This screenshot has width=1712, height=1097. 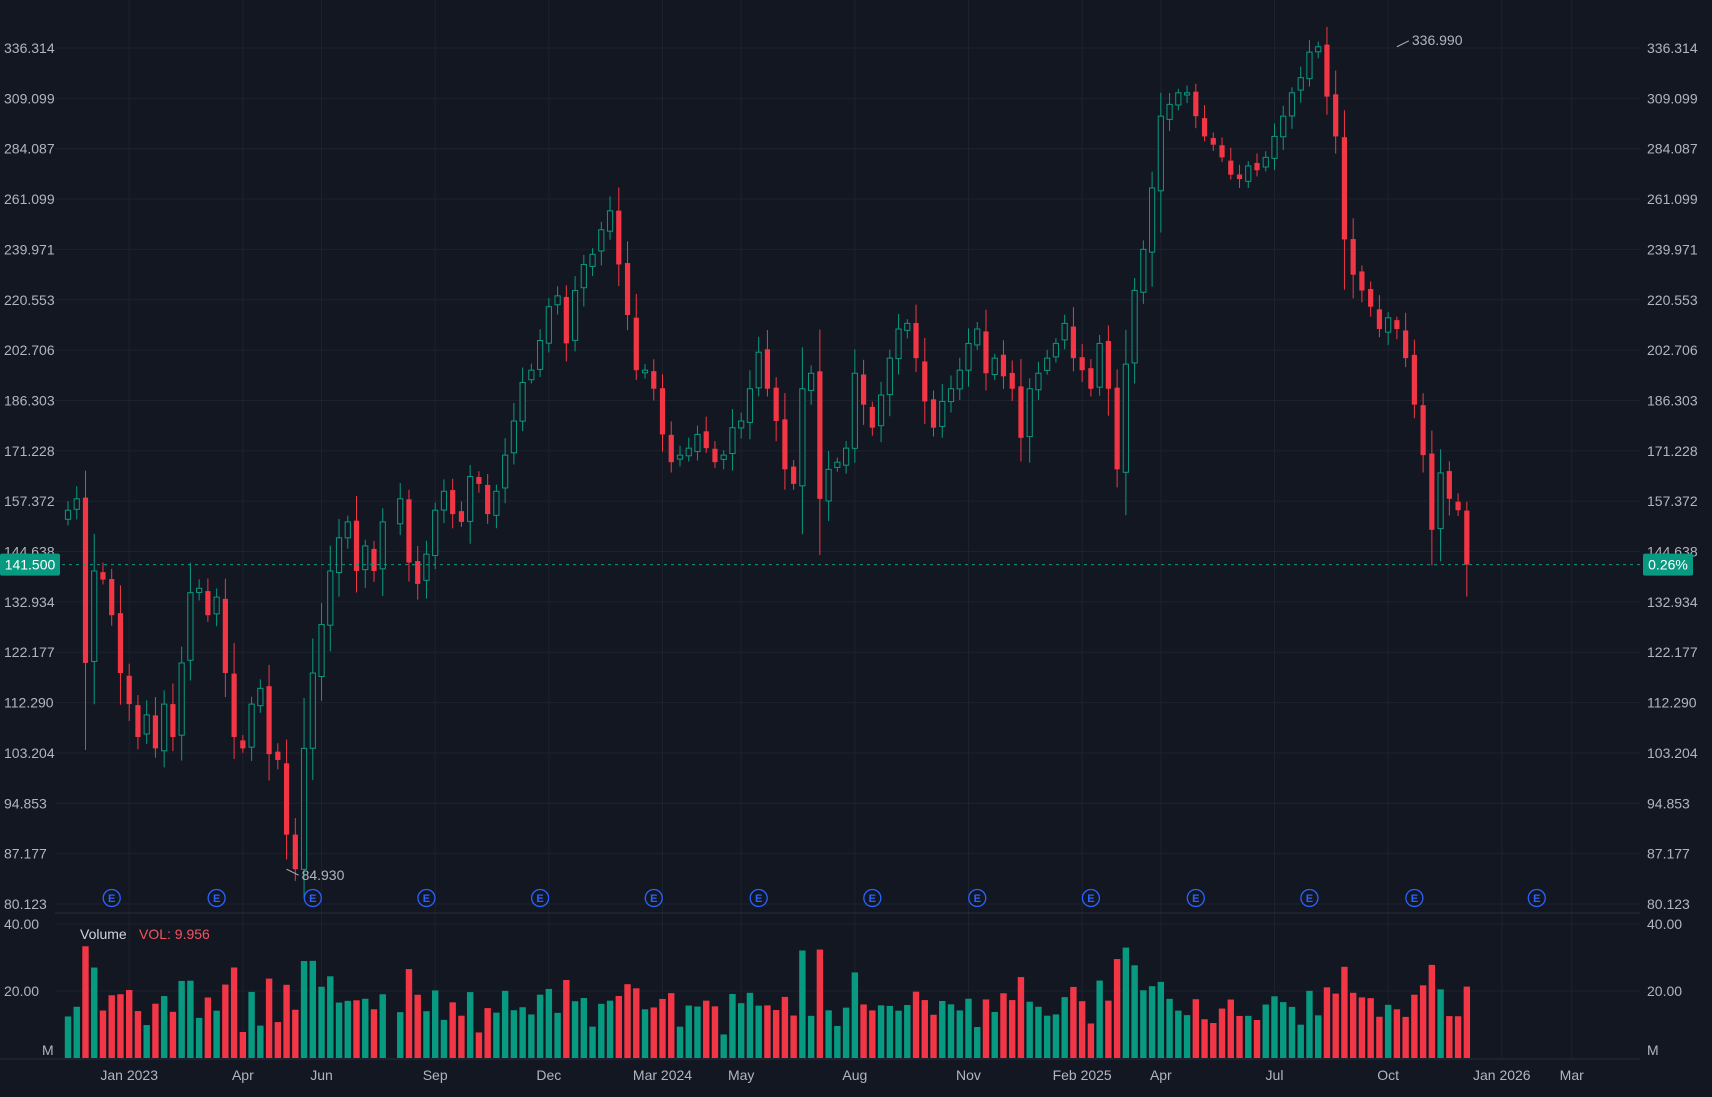 What do you see at coordinates (25, 854) in the screenshot?
I see `price-tick-label-left: 87.177` at bounding box center [25, 854].